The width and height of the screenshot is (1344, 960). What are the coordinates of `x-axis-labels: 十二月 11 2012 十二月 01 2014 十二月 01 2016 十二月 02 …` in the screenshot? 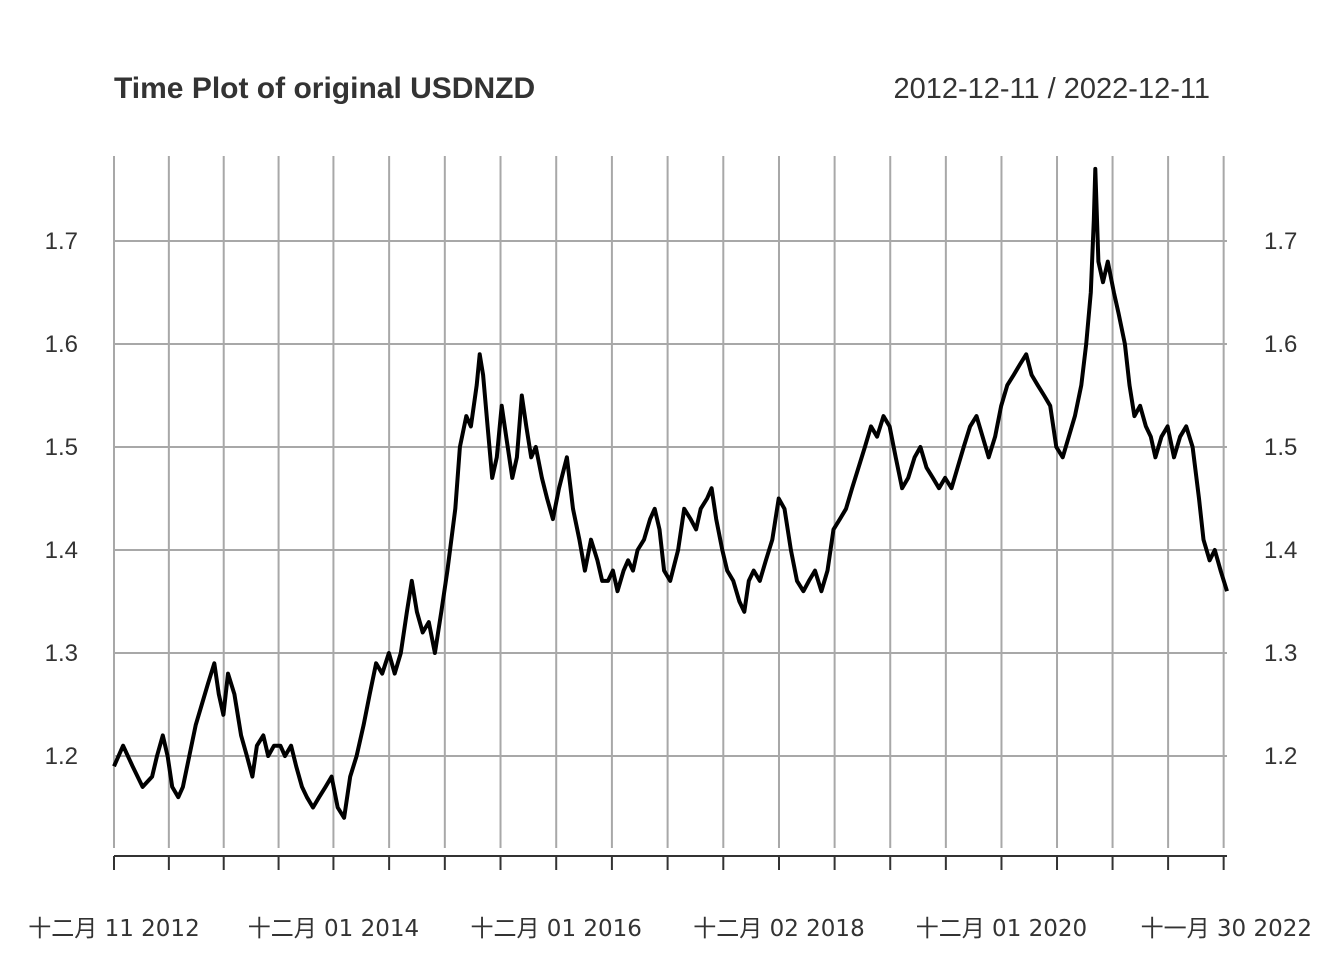 It's located at (670, 929).